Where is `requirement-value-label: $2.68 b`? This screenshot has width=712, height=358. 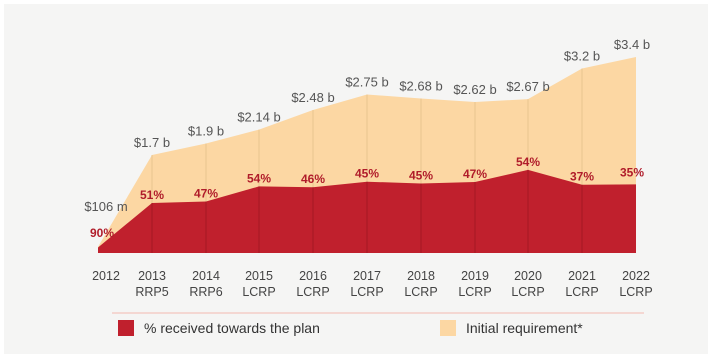
requirement-value-label: $2.68 b is located at coordinates (420, 86).